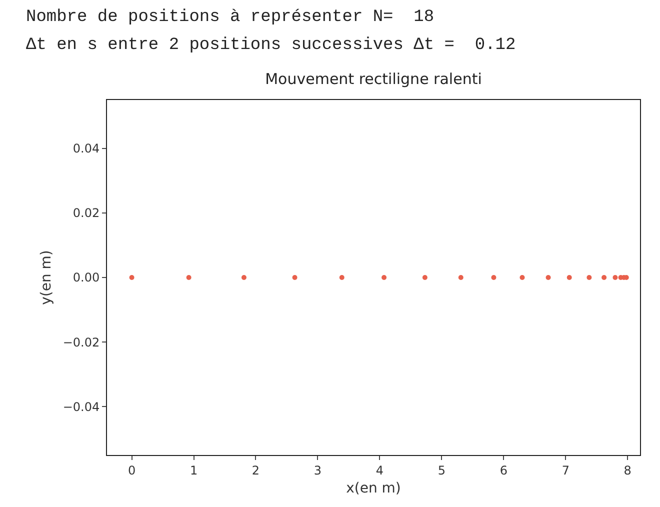  What do you see at coordinates (81, 407) in the screenshot?
I see `y-tick-label: −0.04` at bounding box center [81, 407].